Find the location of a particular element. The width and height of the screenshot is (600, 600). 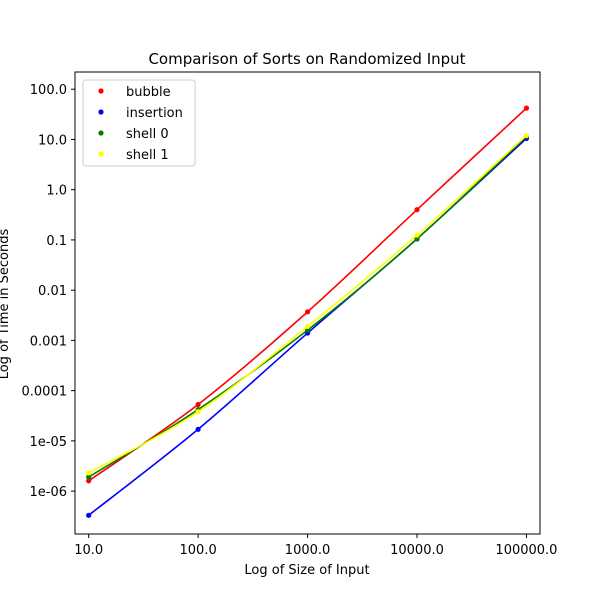

legend-label-shell-0: shell 0 is located at coordinates (147, 134).